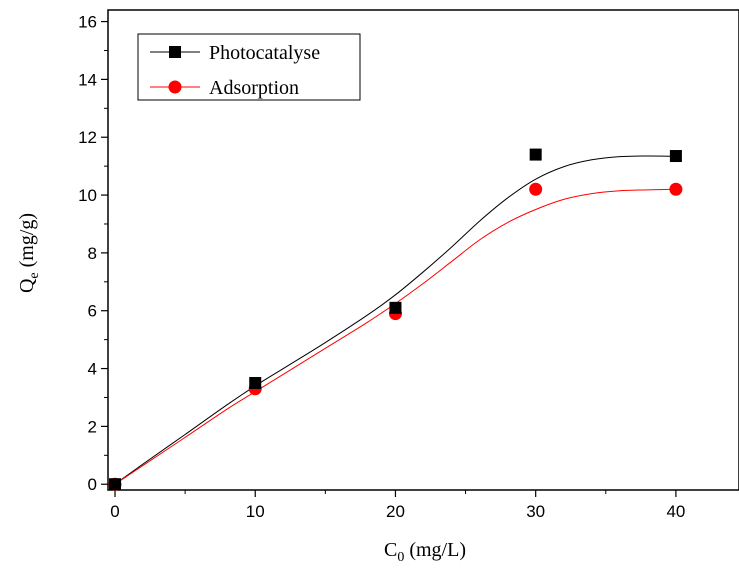 The image size is (739, 570). Describe the element at coordinates (114, 511) in the screenshot. I see `x-tick-label: 0` at that location.